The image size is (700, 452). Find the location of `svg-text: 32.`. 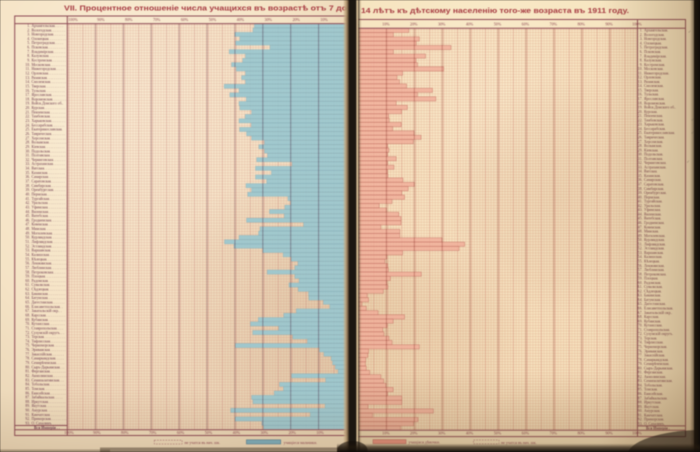

svg-text: 32. is located at coordinates (27, 160).